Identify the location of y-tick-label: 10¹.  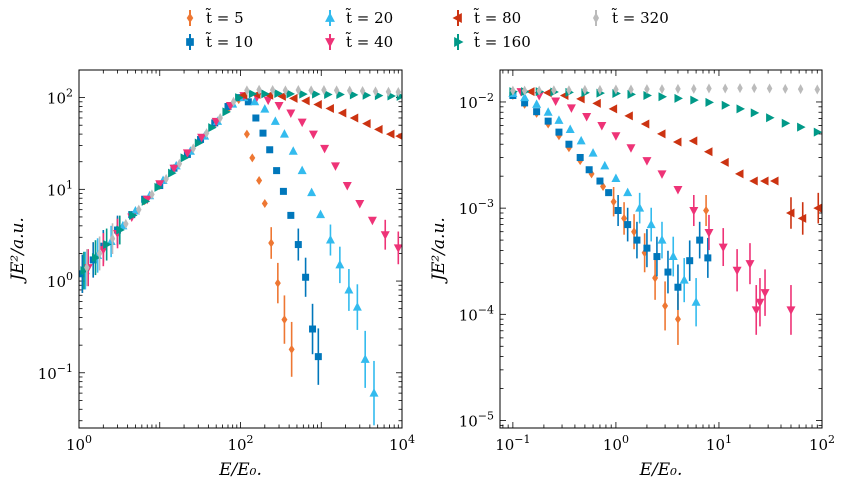
(60, 188).